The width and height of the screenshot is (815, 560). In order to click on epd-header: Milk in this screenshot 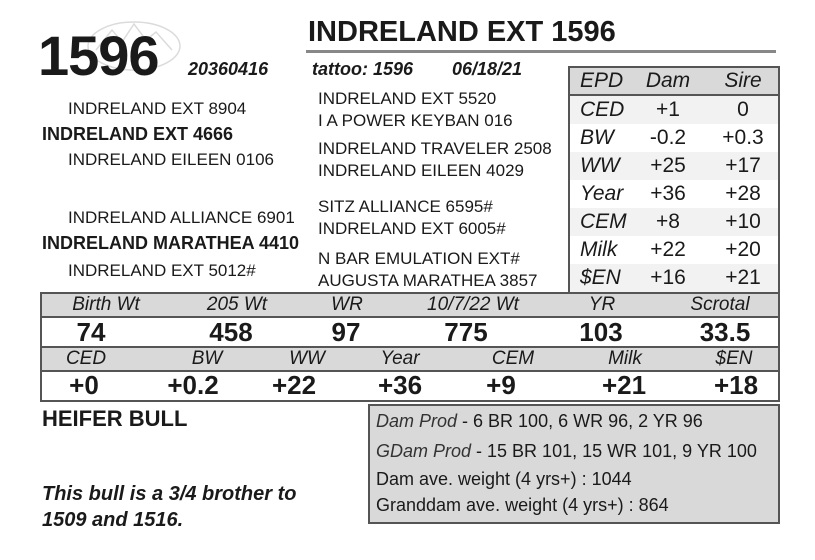, I will do `click(625, 358)`.